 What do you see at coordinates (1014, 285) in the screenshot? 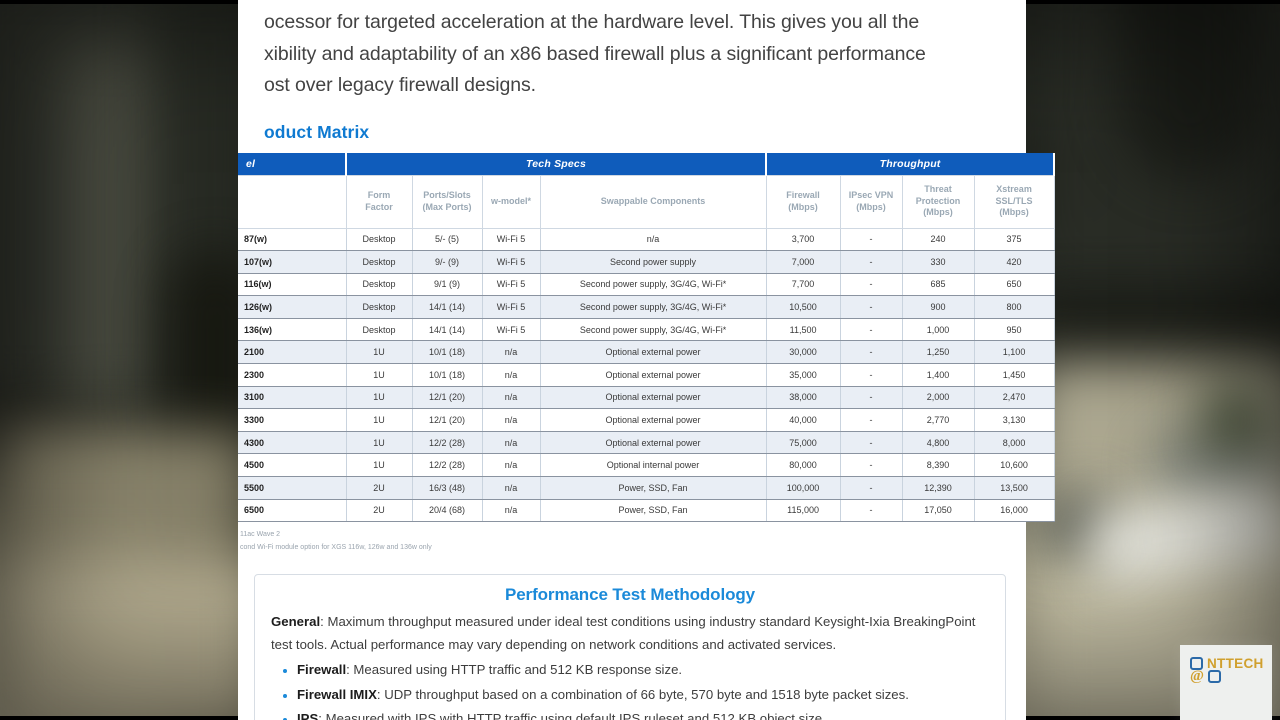
I see `table-cell: 650` at bounding box center [1014, 285].